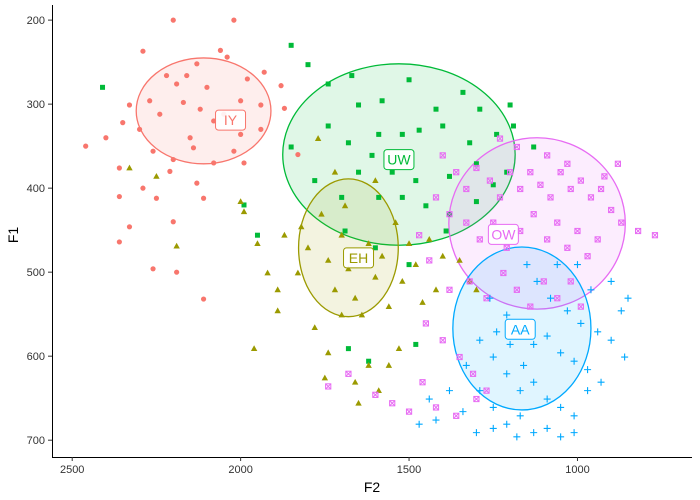 This screenshot has width=700, height=500. What do you see at coordinates (36, 441) in the screenshot?
I see `y-tick-label: 700` at bounding box center [36, 441].